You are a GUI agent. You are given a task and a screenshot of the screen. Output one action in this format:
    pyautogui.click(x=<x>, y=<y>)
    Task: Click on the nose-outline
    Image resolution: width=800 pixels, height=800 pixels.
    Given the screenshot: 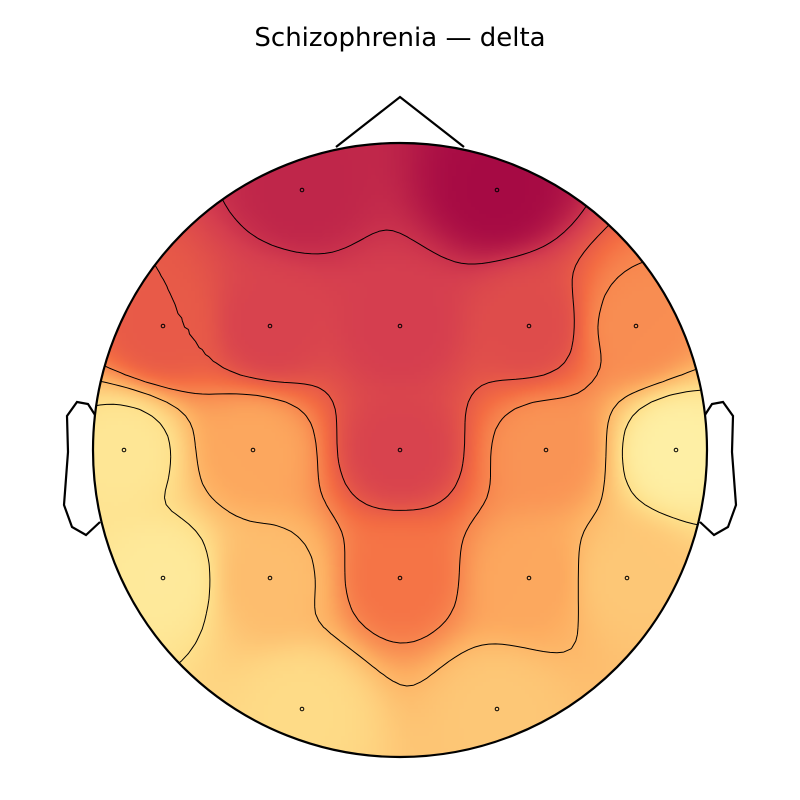 What is the action you would take?
    pyautogui.click(x=400, y=121)
    